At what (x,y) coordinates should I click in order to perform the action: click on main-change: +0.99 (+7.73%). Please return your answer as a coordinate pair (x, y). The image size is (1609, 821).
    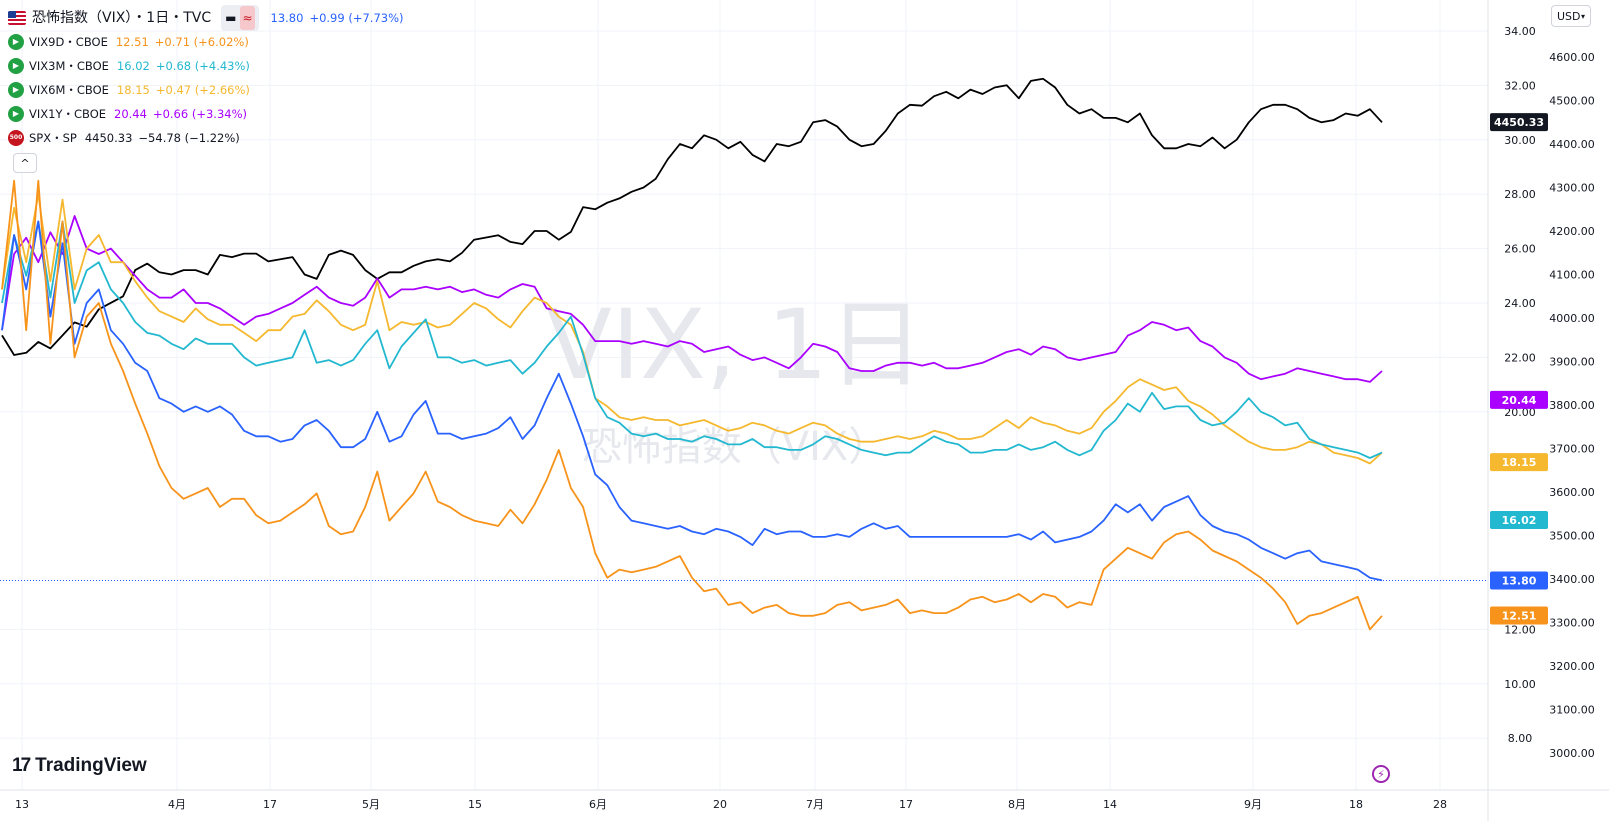
    Looking at the image, I should click on (356, 18).